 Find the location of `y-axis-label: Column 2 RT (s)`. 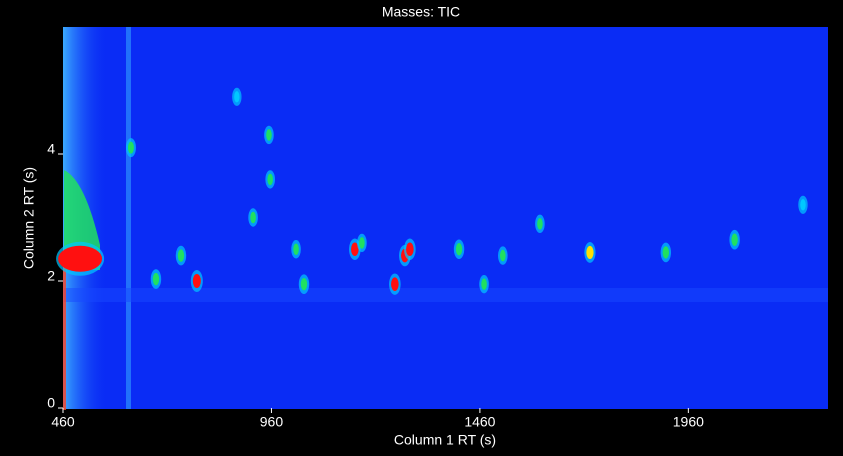

y-axis-label: Column 2 RT (s) is located at coordinates (29, 218).